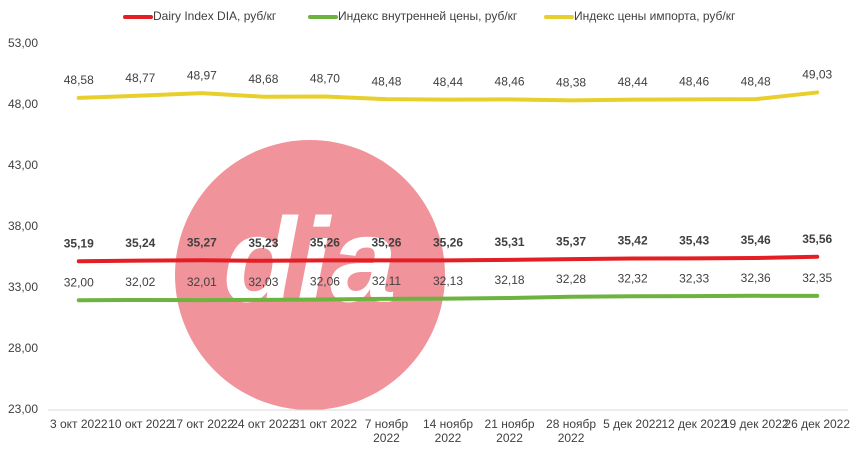 This screenshot has width=858, height=451. What do you see at coordinates (571, 241) in the screenshot?
I see `data-label: 35,37` at bounding box center [571, 241].